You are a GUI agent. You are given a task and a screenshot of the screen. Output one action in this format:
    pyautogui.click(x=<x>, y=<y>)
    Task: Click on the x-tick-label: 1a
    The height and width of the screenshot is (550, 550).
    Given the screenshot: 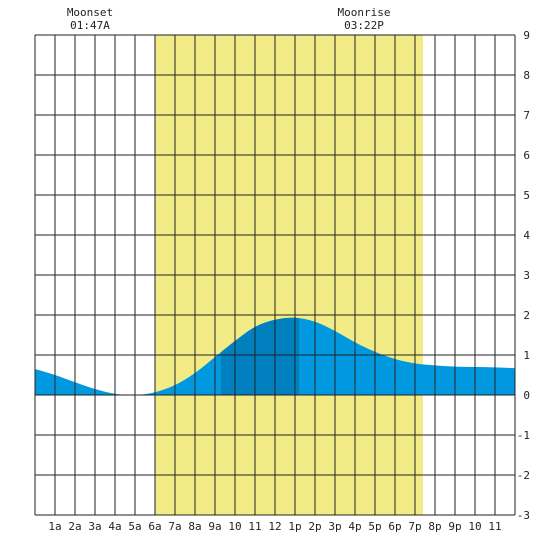 What is the action you would take?
    pyautogui.click(x=54, y=526)
    